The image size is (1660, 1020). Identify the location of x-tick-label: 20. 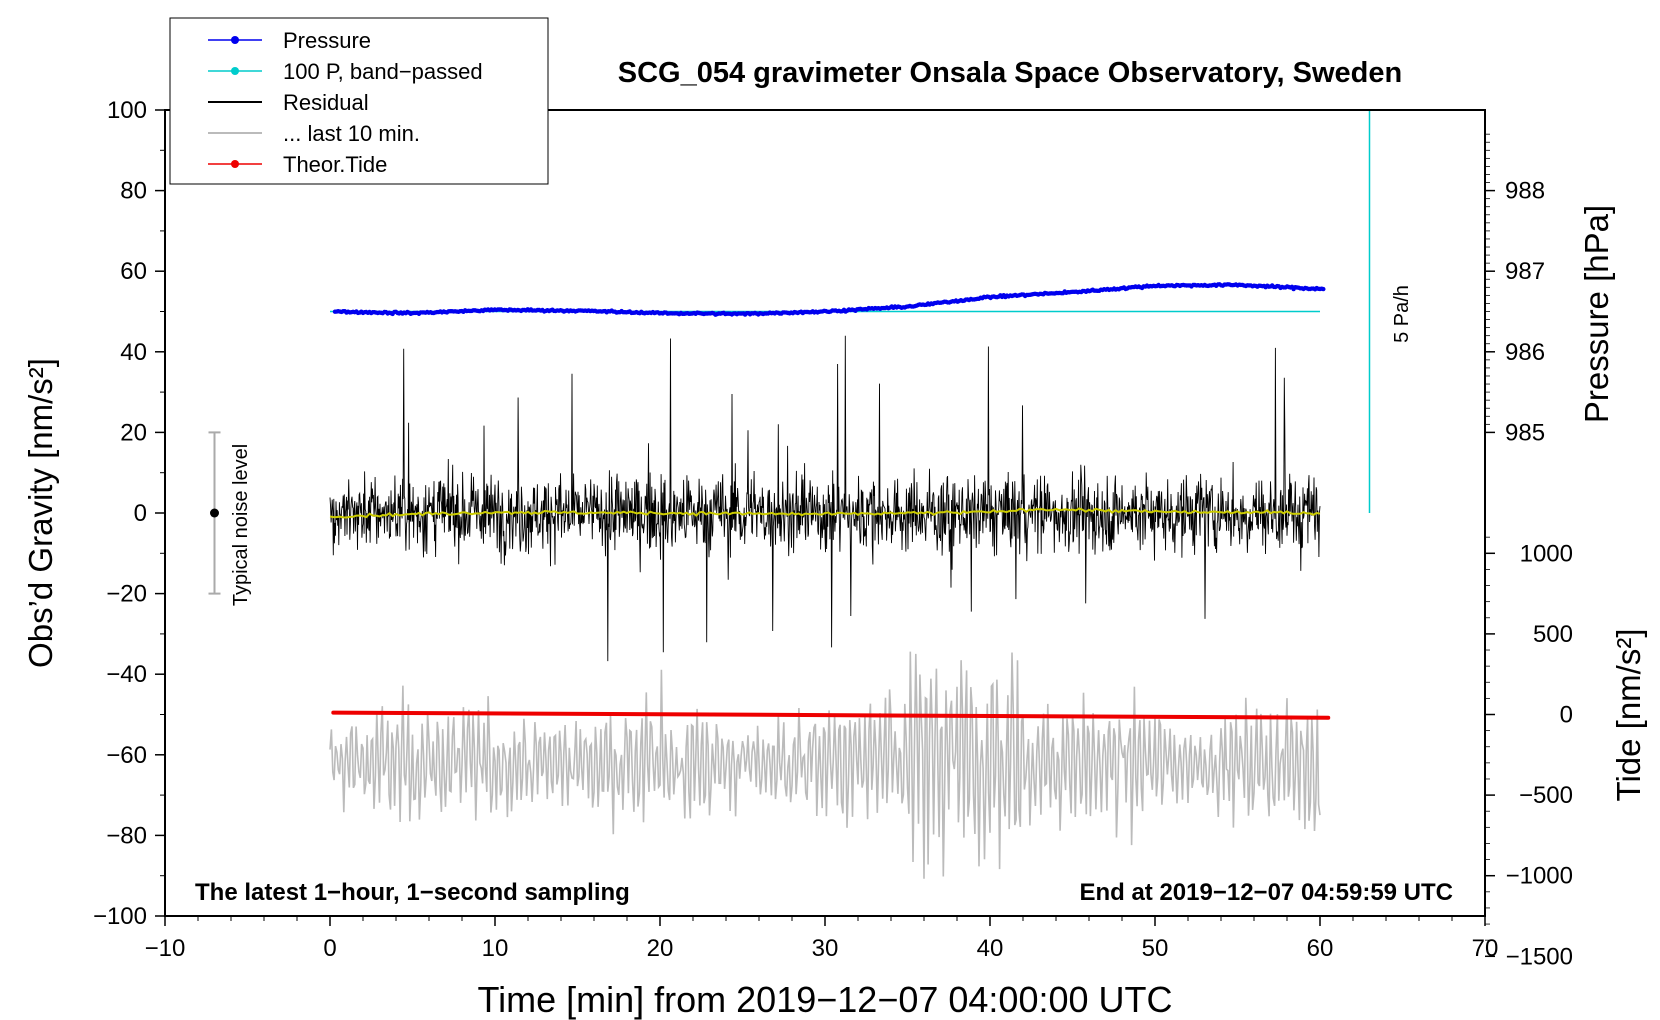
(660, 948).